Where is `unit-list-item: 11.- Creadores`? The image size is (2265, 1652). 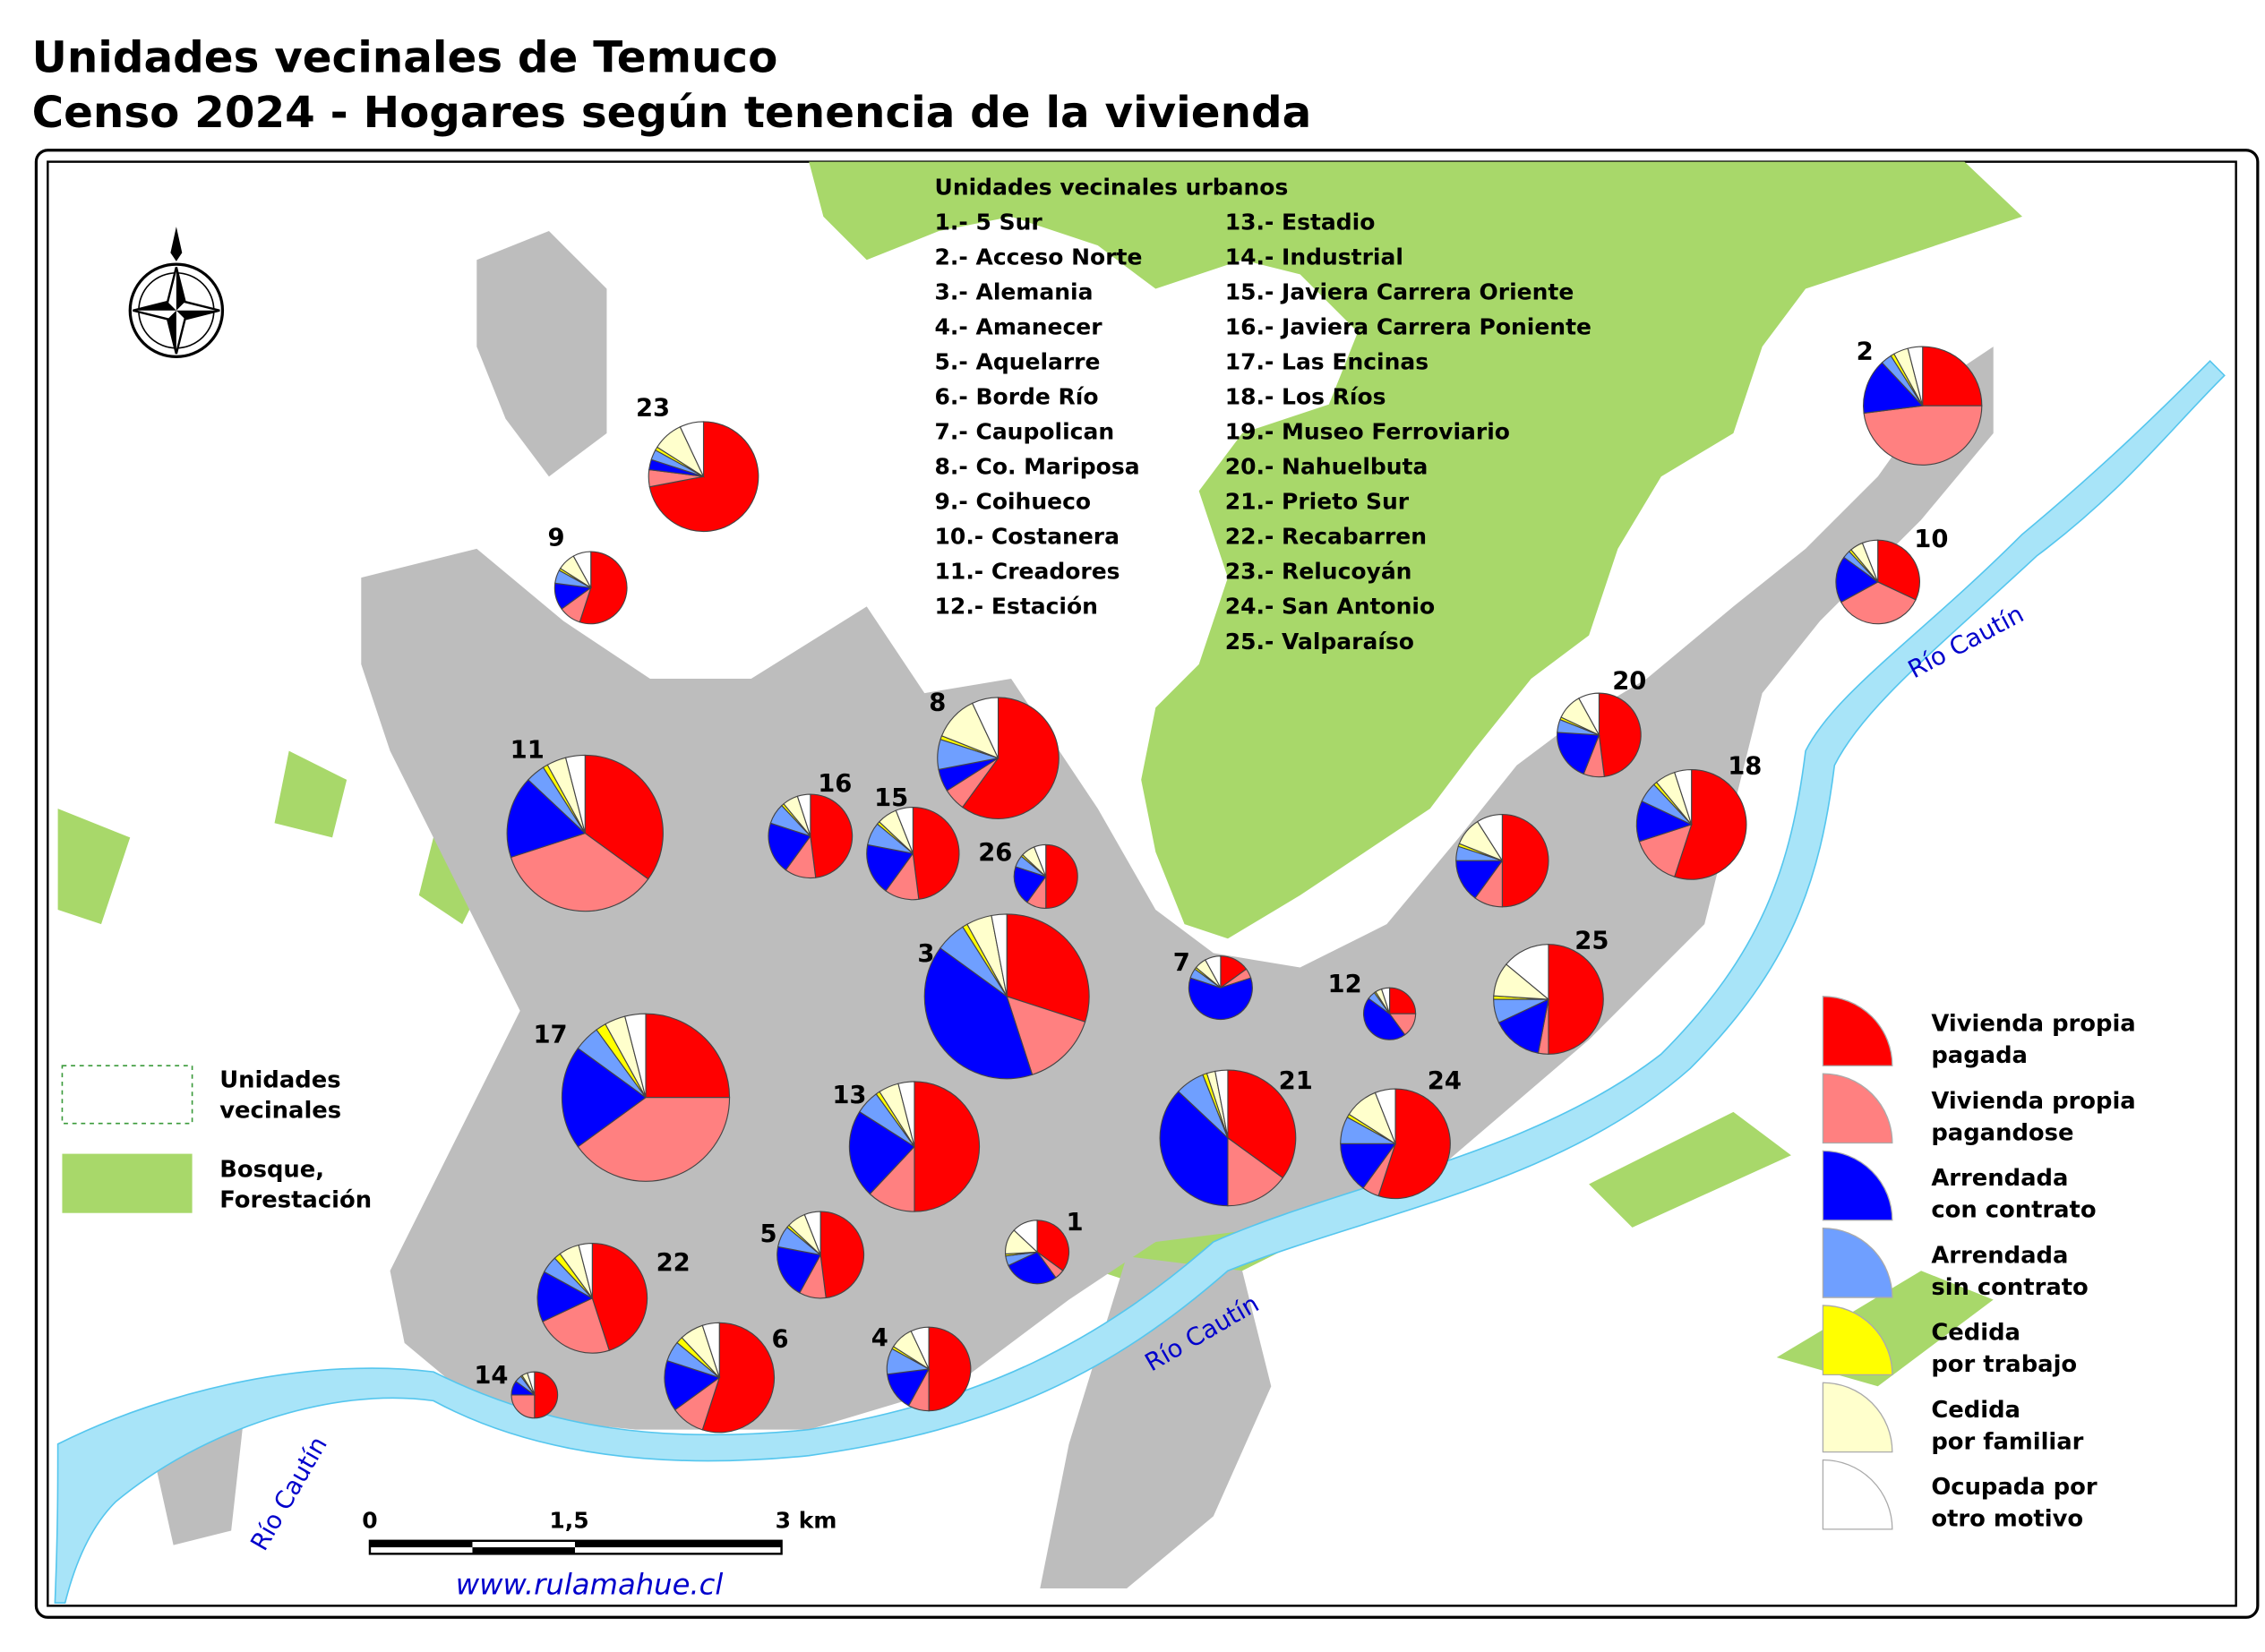
unit-list-item: 11.- Creadores is located at coordinates (1027, 572).